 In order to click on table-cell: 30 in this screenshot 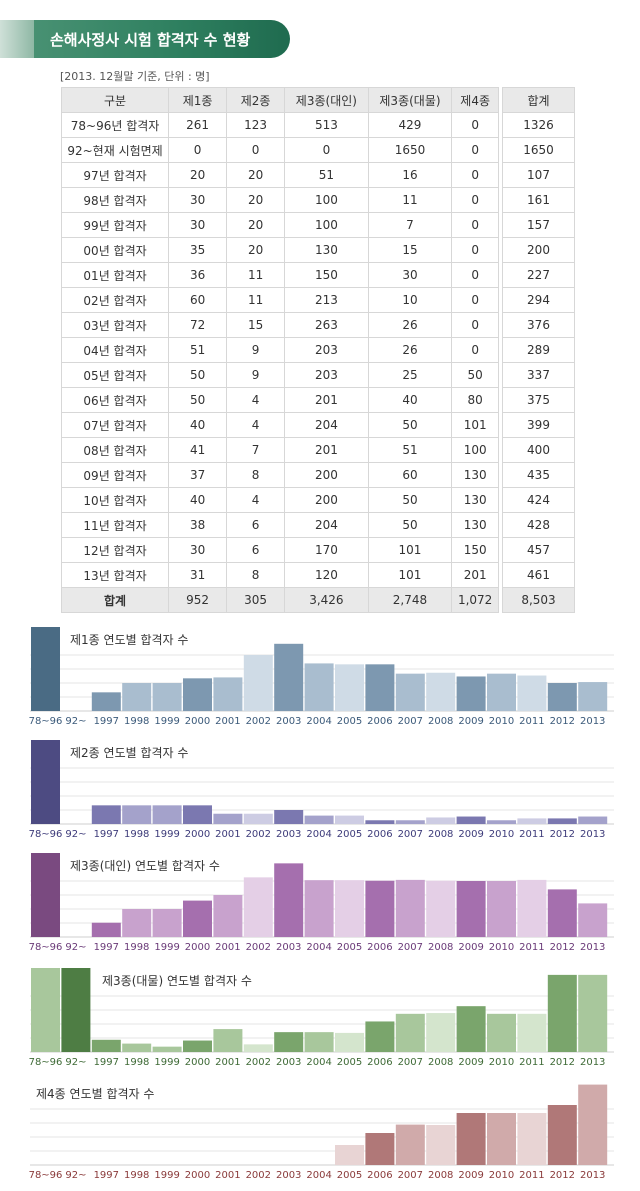, I will do `click(198, 550)`.